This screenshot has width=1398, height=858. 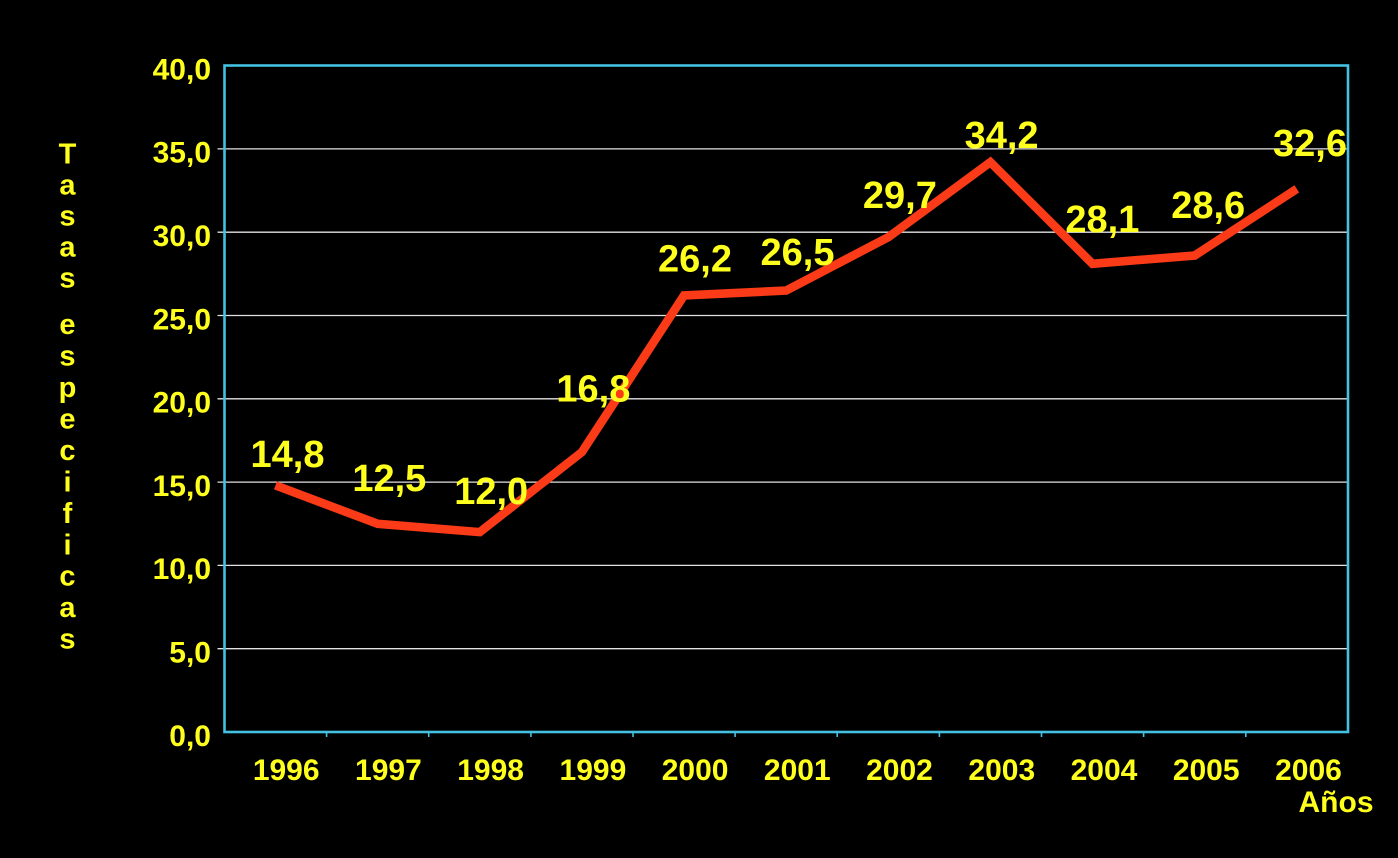 What do you see at coordinates (182, 319) in the screenshot?
I see `svg-text: 25,0` at bounding box center [182, 319].